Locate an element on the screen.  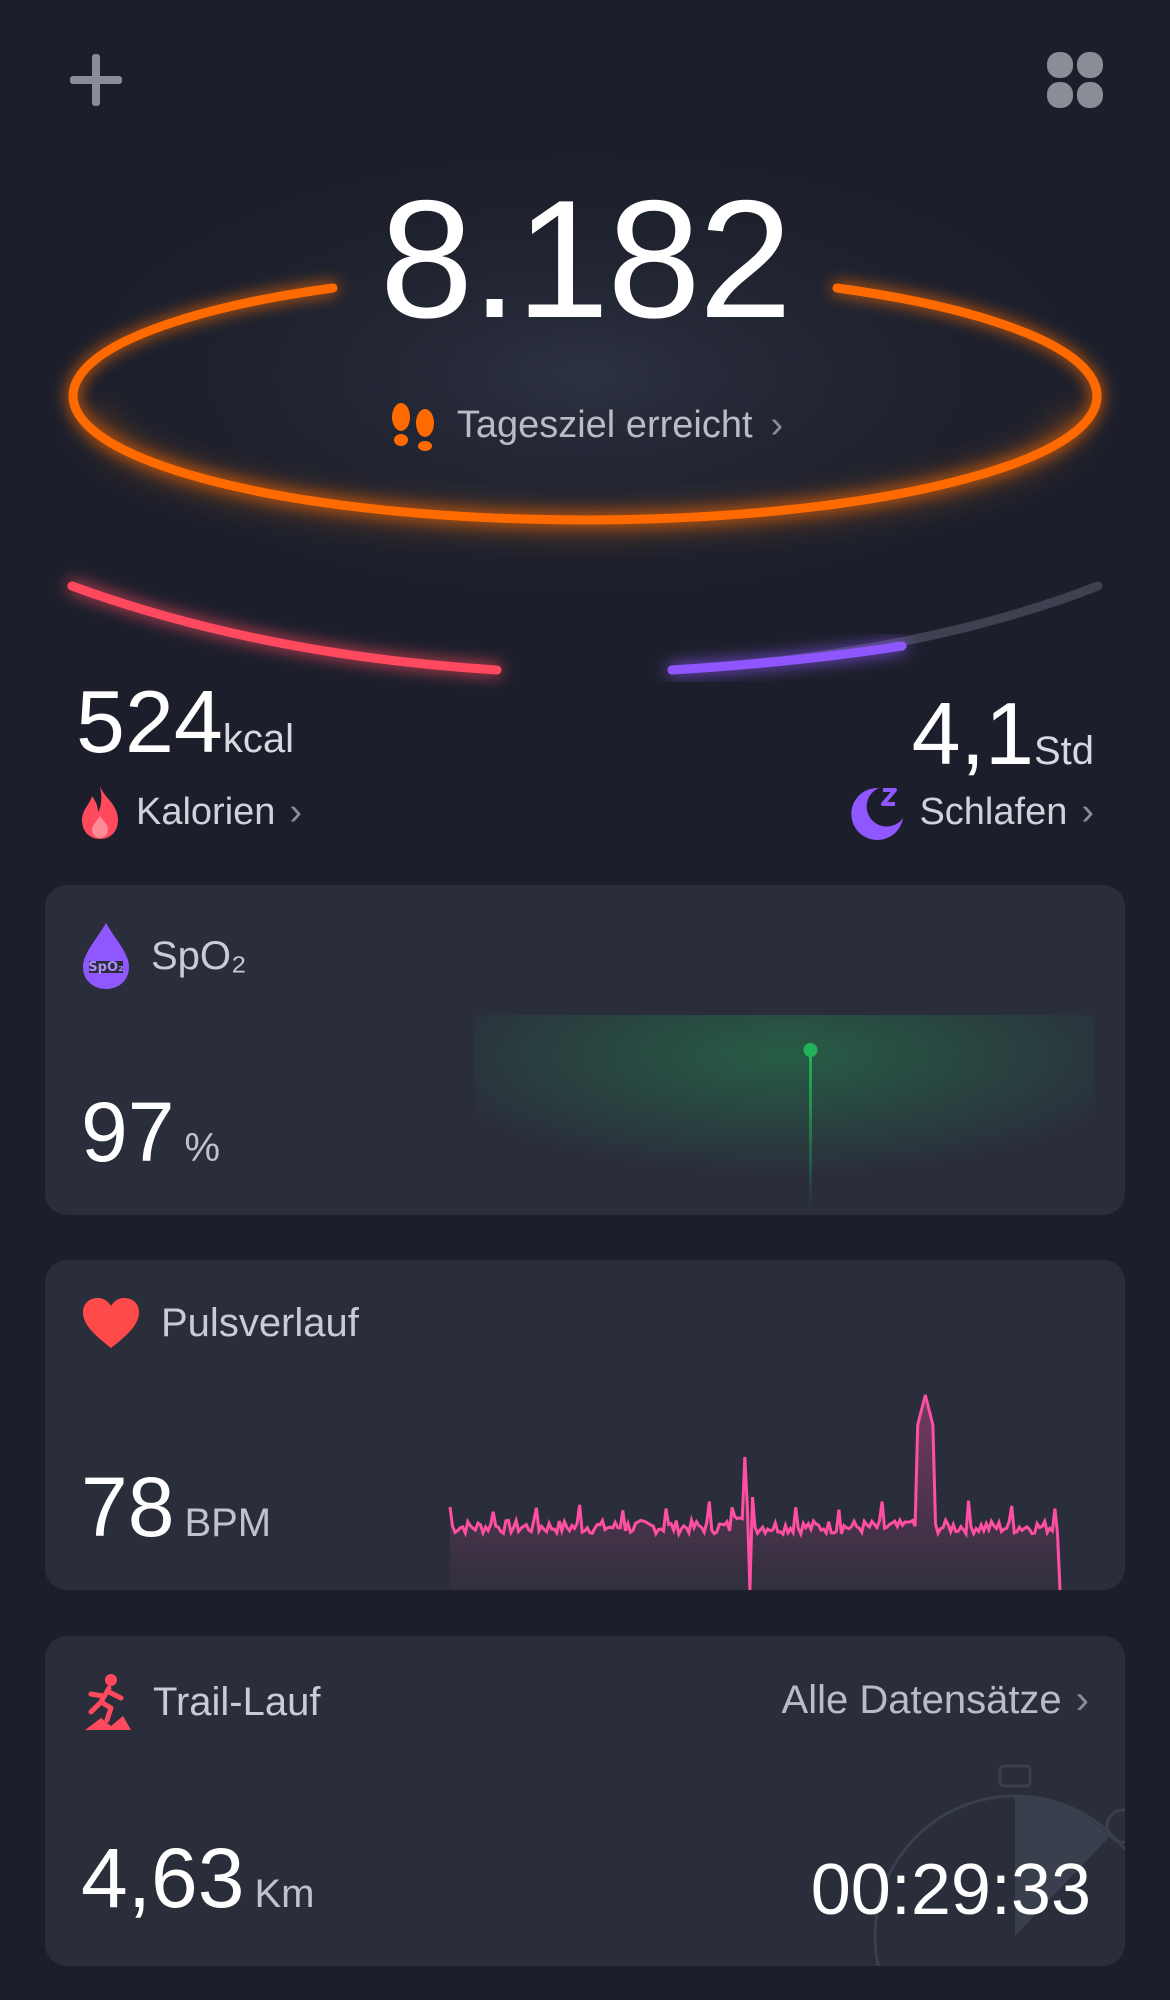
widgets-menu-button is located at coordinates (1075, 80).